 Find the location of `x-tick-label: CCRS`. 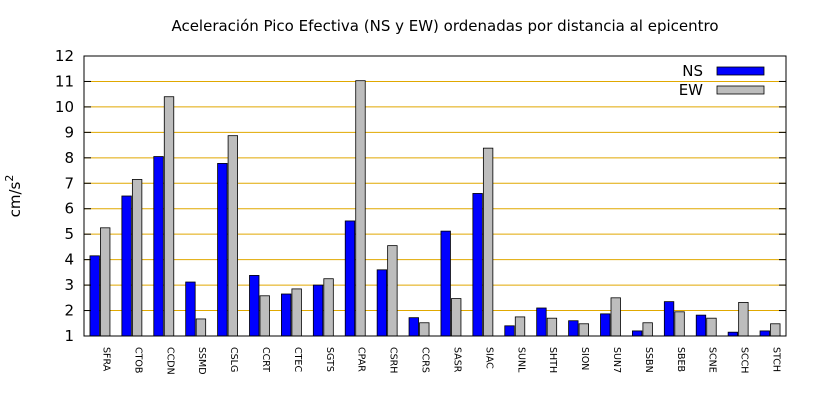

x-tick-label: CCRS is located at coordinates (425, 360).